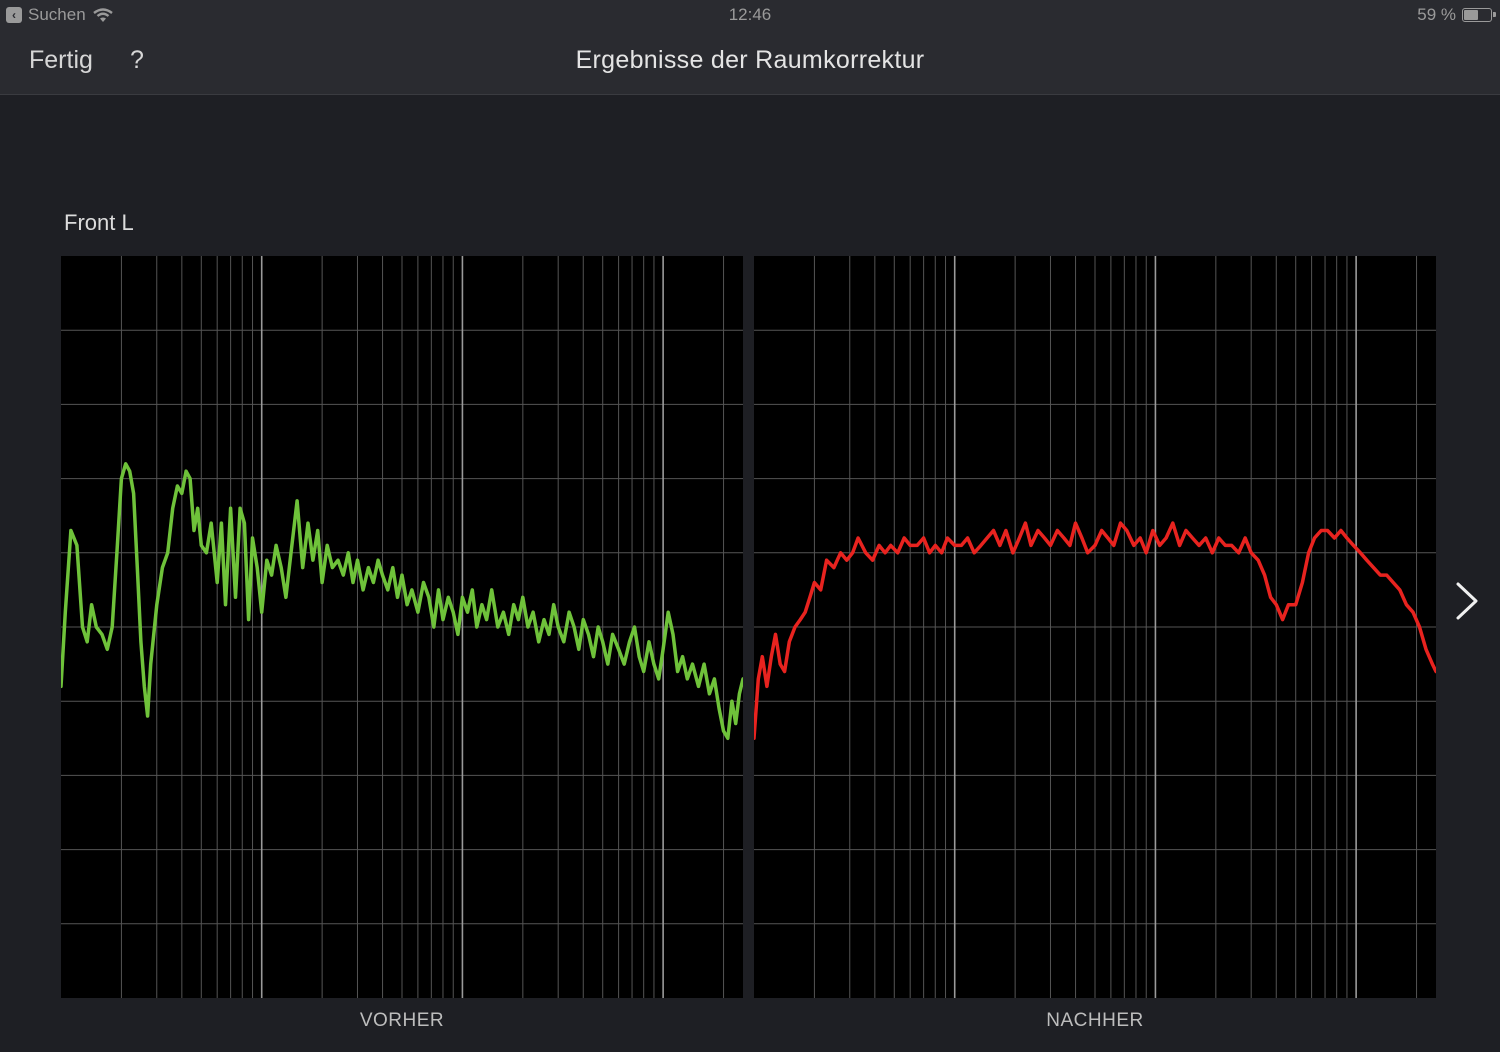 Image resolution: width=1500 pixels, height=1052 pixels. I want to click on help-button: ?, so click(137, 60).